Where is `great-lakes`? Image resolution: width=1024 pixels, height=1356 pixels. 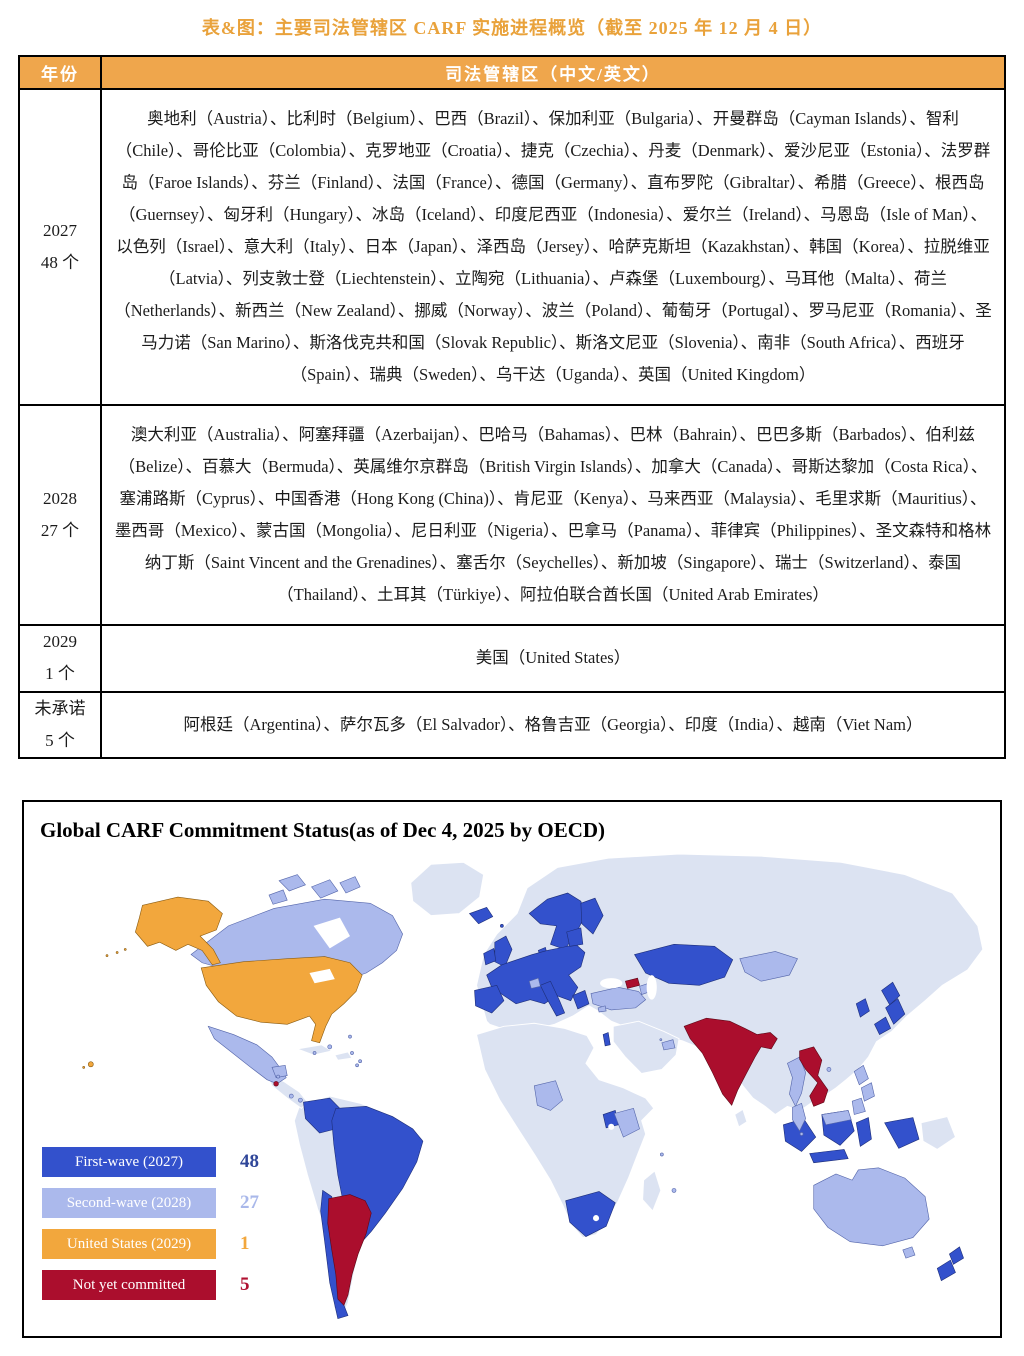 great-lakes is located at coordinates (322, 976).